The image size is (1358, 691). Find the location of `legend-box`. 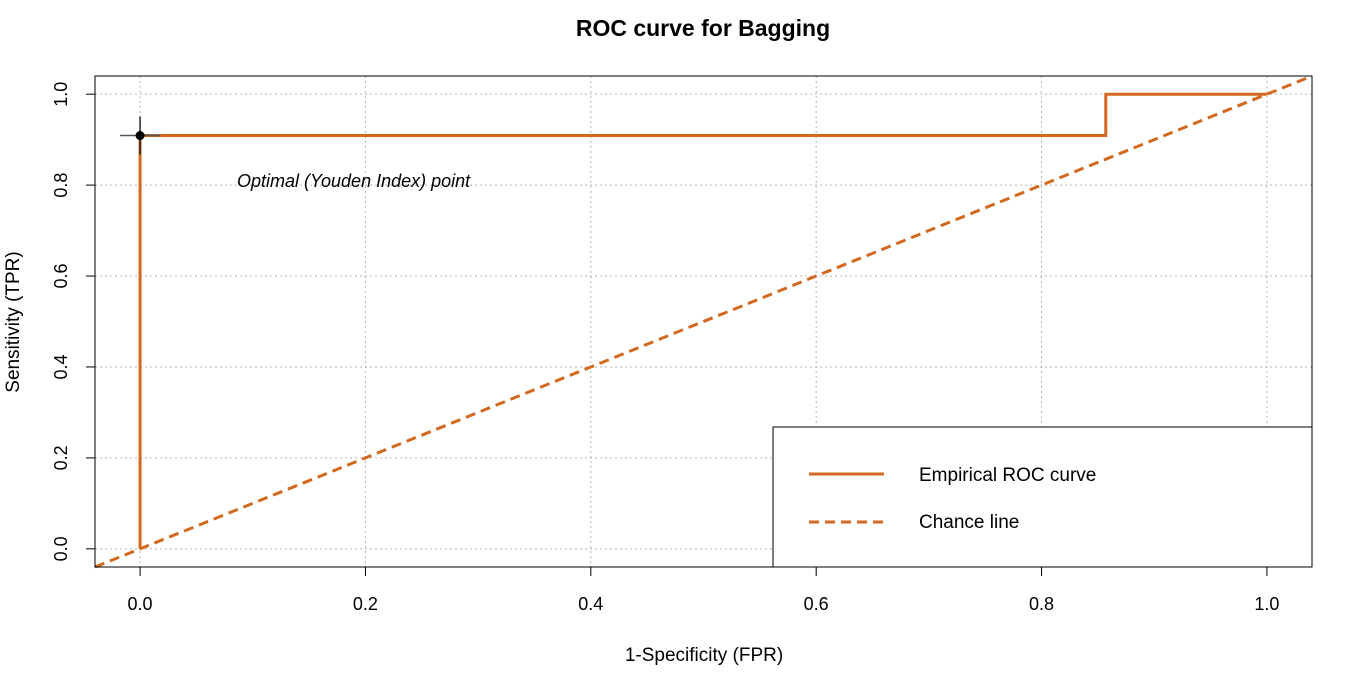

legend-box is located at coordinates (1042, 497).